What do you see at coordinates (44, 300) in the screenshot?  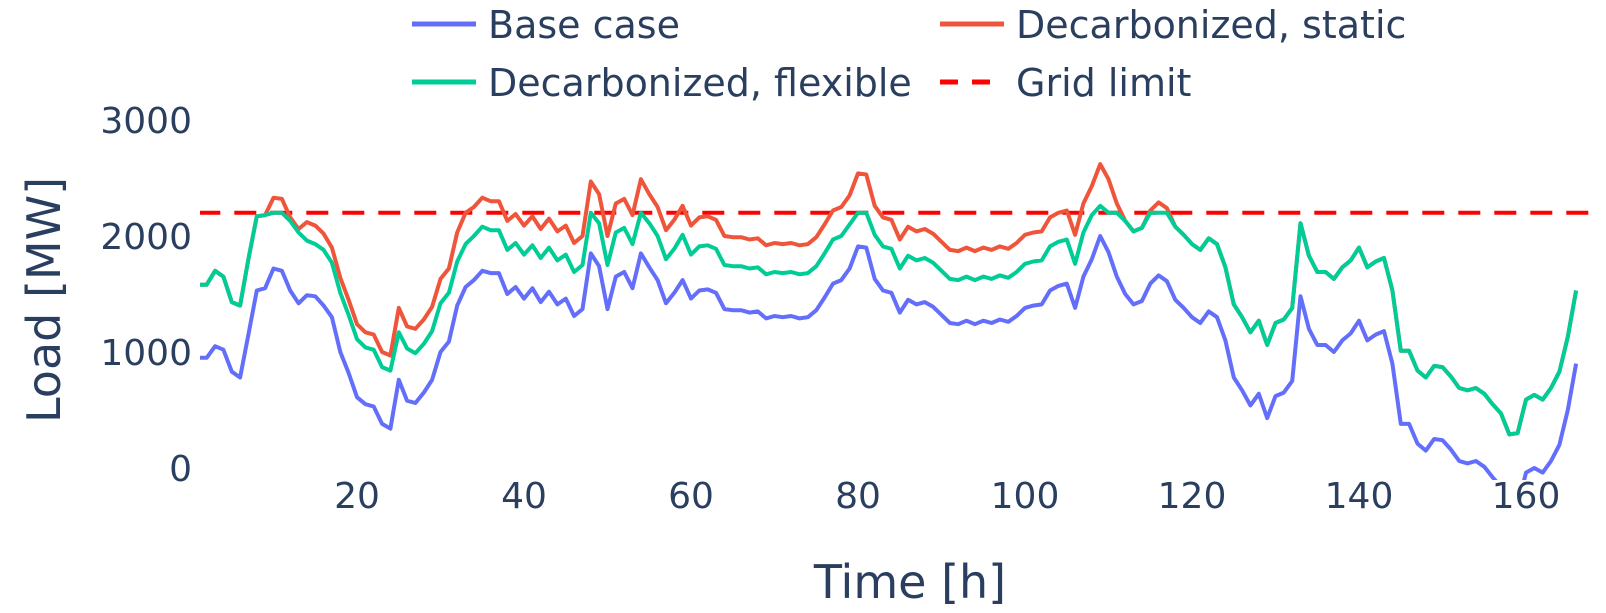 I see `y-axis-title: Load [MW]` at bounding box center [44, 300].